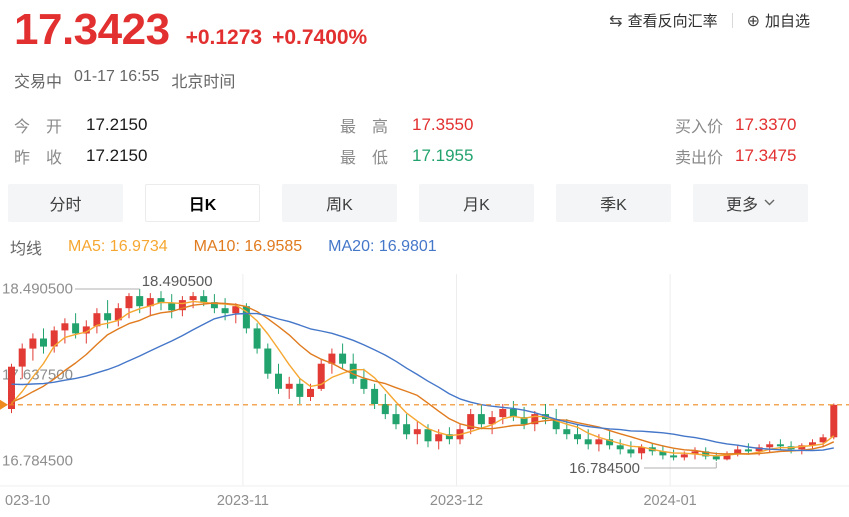 The image size is (849, 517). I want to click on bid-label: 买入价, so click(699, 128).